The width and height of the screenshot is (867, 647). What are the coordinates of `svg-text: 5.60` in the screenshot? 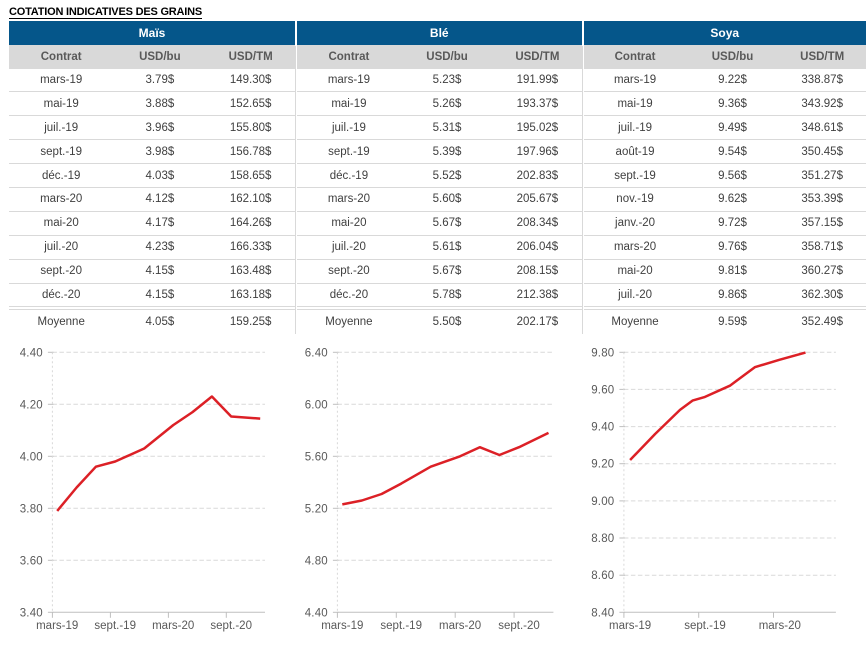 It's located at (316, 457).